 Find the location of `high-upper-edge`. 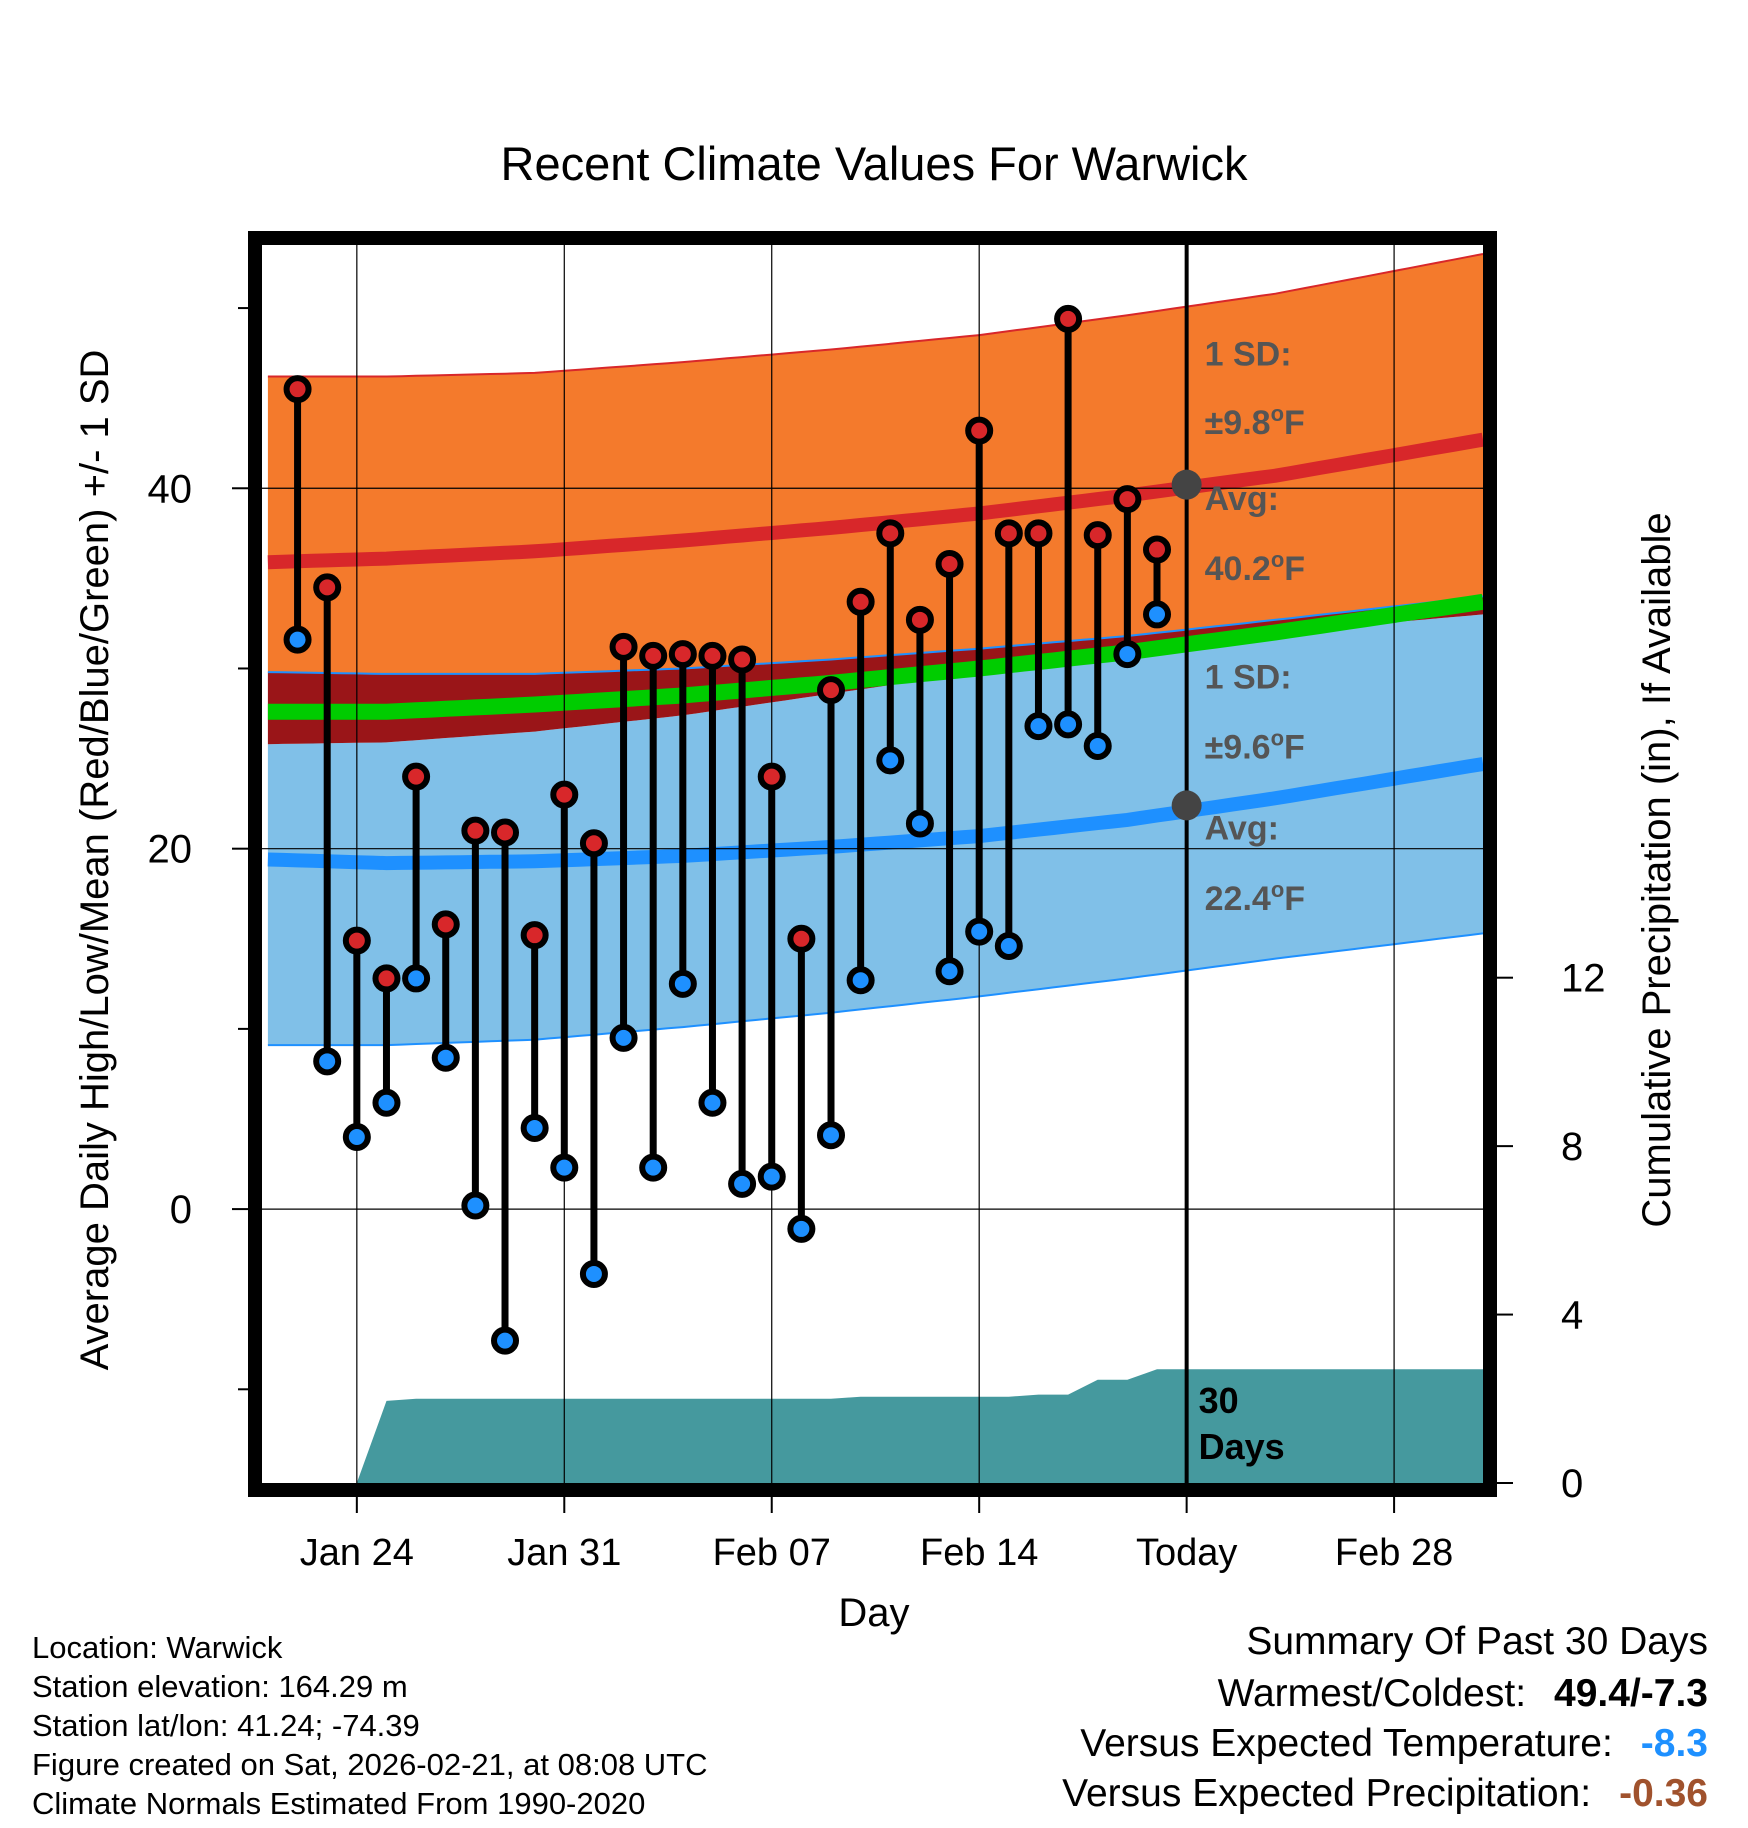

high-upper-edge is located at coordinates (875, 315).